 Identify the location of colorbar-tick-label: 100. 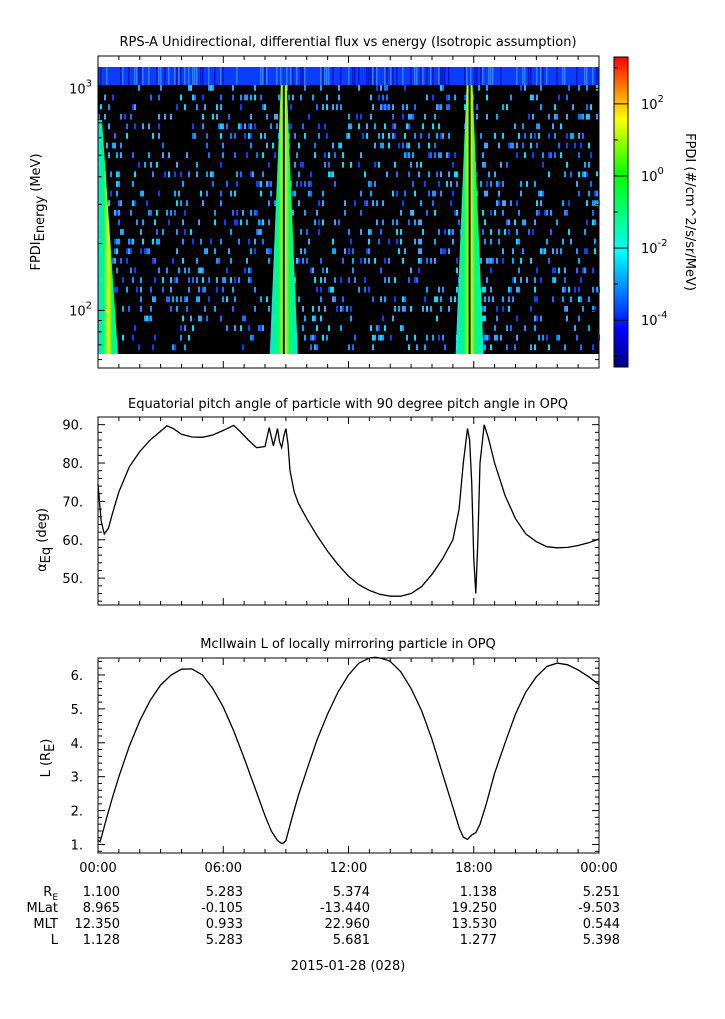
(652, 175).